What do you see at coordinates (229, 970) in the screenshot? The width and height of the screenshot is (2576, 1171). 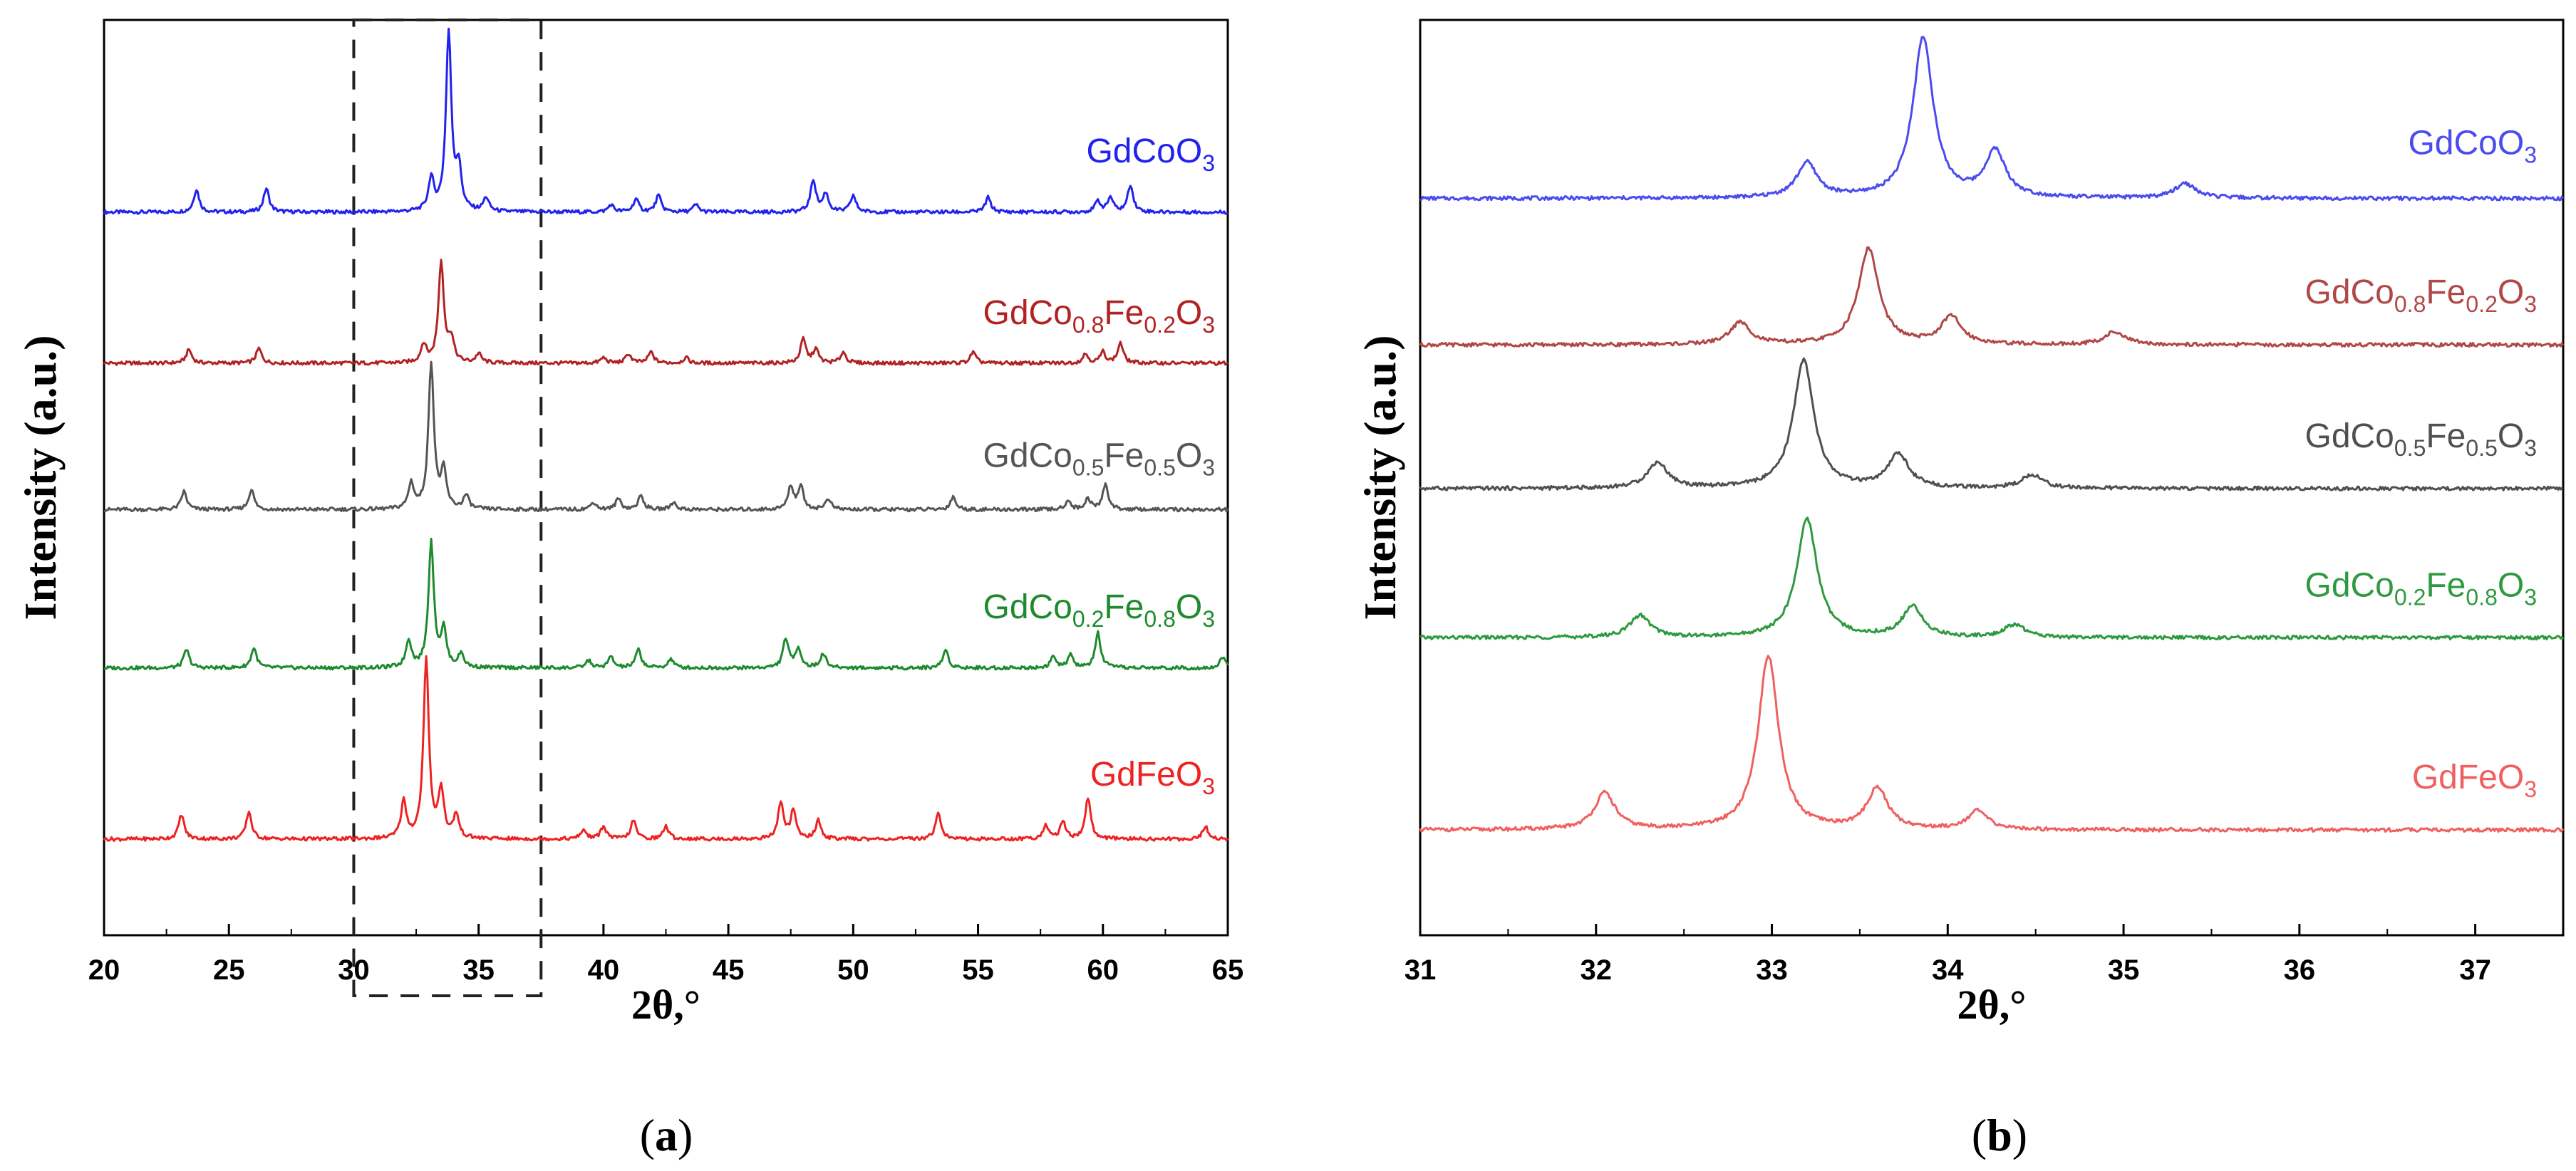 I see `x-tick-label: 25` at bounding box center [229, 970].